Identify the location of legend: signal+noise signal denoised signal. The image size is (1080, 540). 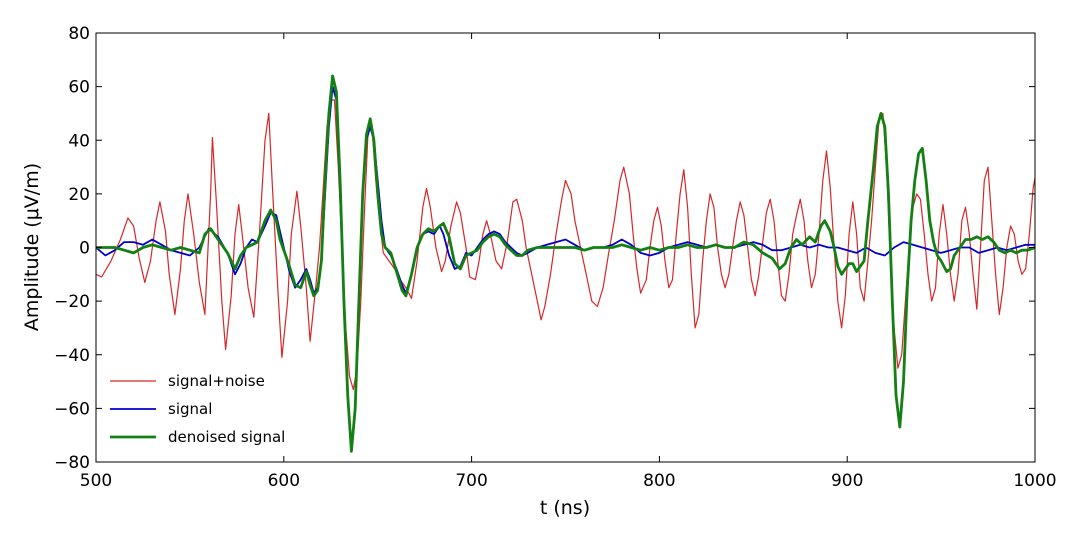
(197, 409).